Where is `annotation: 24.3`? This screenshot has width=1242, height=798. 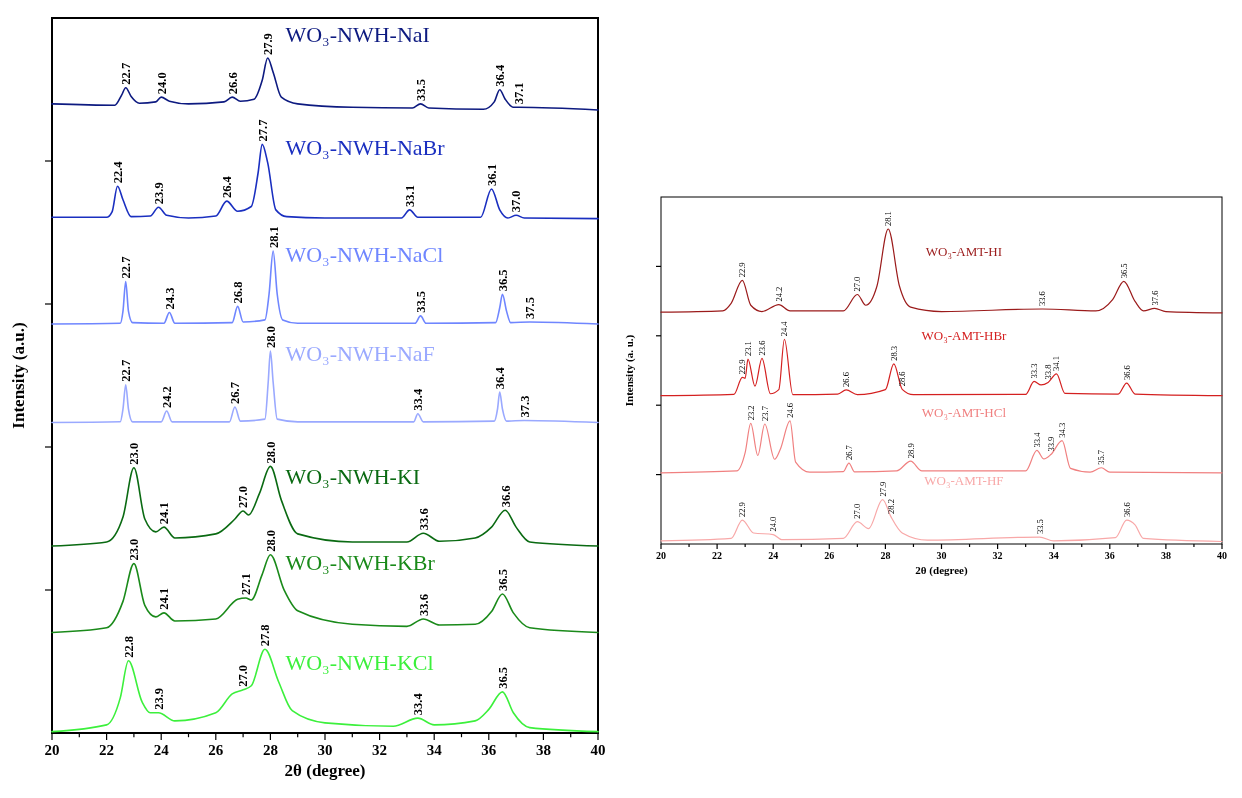 annotation: 24.3 is located at coordinates (169, 298).